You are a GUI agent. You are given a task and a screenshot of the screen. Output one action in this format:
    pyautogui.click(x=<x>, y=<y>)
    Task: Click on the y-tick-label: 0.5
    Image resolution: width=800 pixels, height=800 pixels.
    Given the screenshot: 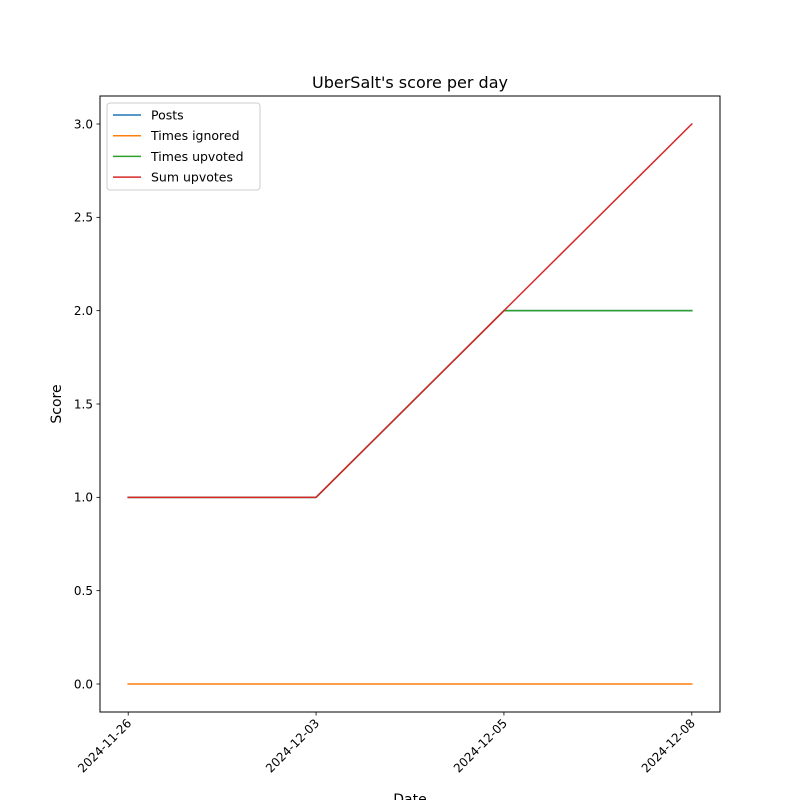 What is the action you would take?
    pyautogui.click(x=83, y=591)
    